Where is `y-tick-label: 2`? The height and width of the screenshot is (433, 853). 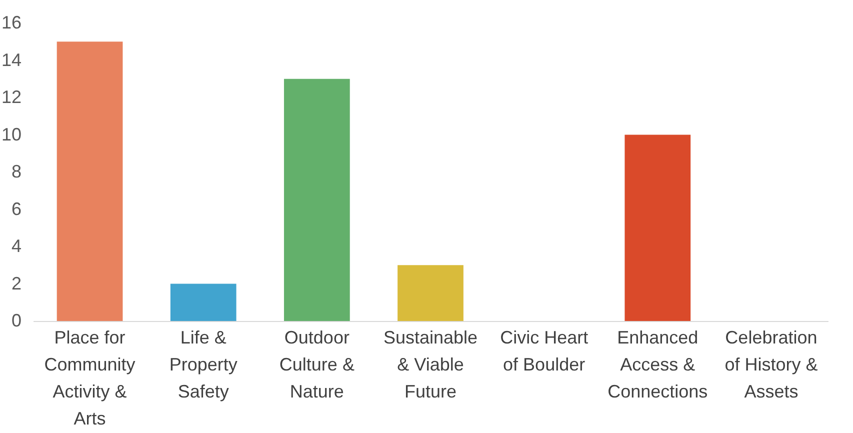
y-tick-label: 2 is located at coordinates (16, 283).